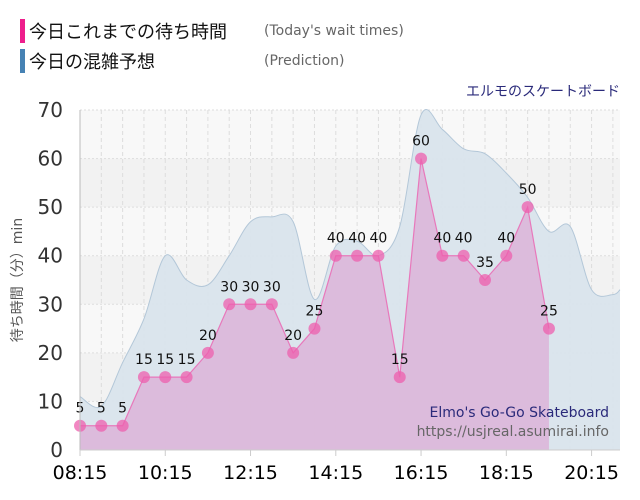 The height and width of the screenshot is (500, 640). I want to click on x-tick-label: 10:15, so click(165, 473).